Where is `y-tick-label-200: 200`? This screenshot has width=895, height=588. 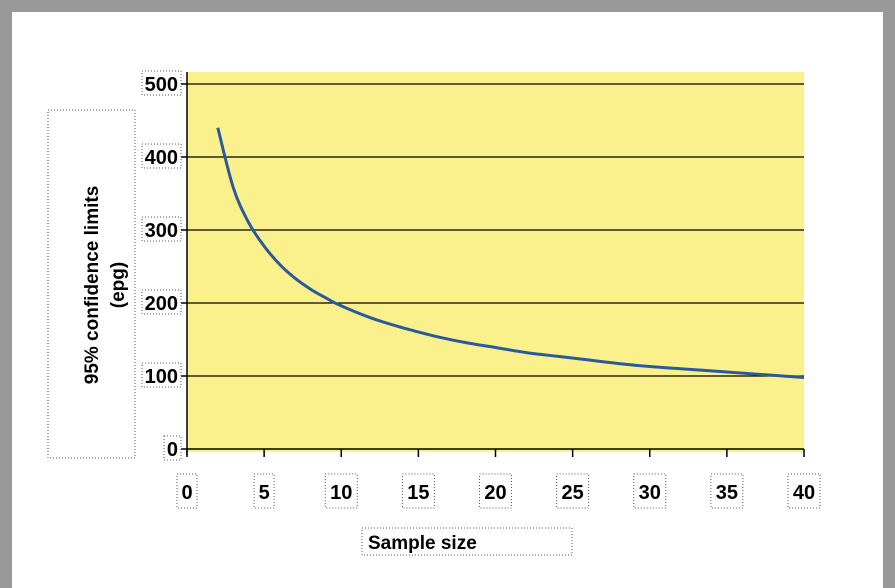 y-tick-label-200: 200 is located at coordinates (161, 304).